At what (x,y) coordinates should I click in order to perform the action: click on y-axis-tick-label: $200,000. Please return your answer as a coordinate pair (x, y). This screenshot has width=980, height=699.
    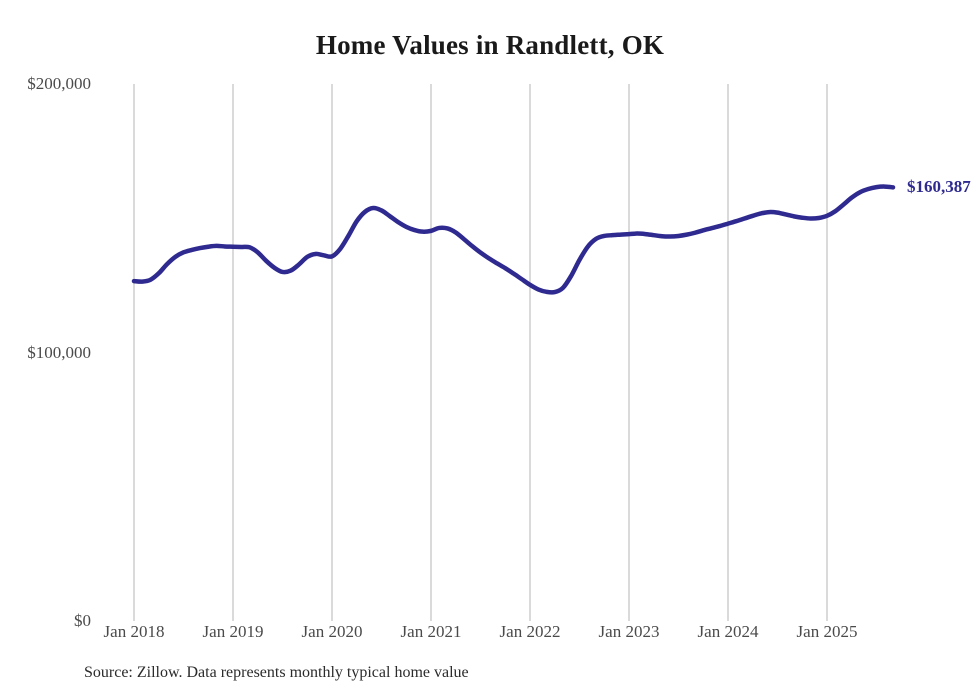
    Looking at the image, I should click on (59, 83).